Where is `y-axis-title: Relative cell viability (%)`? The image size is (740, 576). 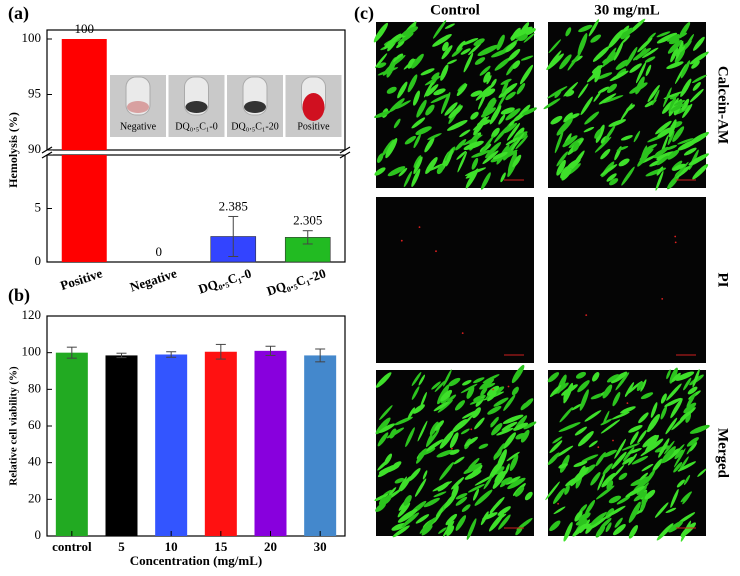 y-axis-title: Relative cell viability (%) is located at coordinates (14, 426).